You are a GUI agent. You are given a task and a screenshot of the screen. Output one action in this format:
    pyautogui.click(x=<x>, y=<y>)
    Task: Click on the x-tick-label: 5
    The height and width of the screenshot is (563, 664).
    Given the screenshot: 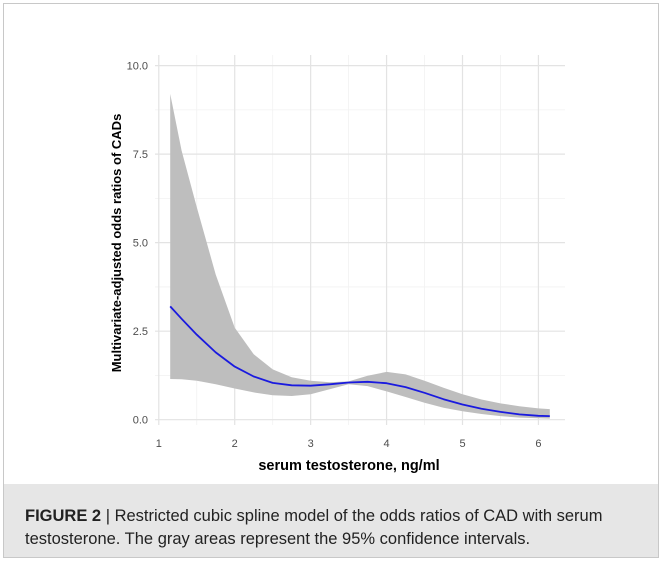 What is the action you would take?
    pyautogui.click(x=462, y=444)
    